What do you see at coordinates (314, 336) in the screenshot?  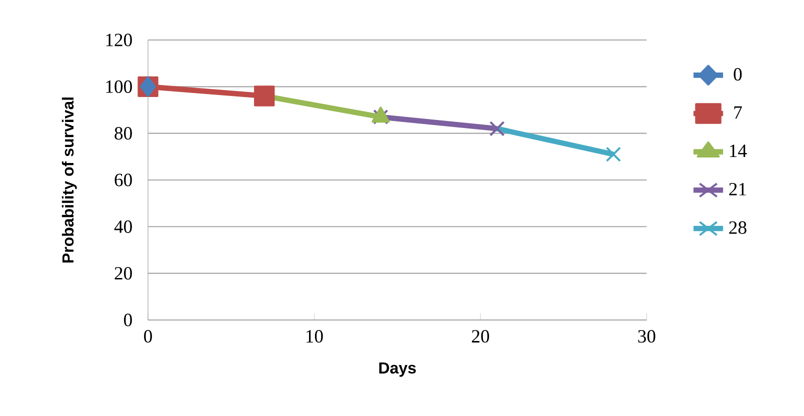 I see `x-tick-label: 10` at bounding box center [314, 336].